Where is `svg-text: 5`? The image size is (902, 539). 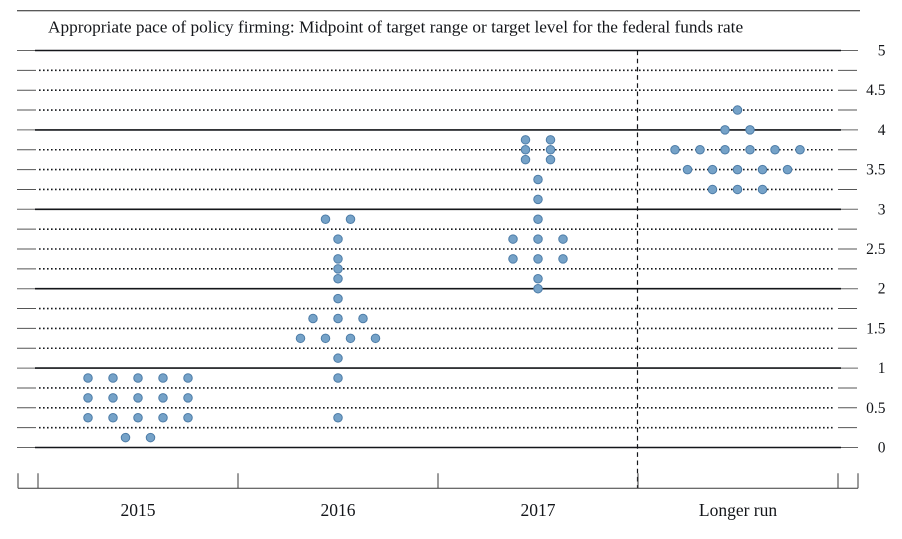
svg-text: 5 is located at coordinates (882, 51).